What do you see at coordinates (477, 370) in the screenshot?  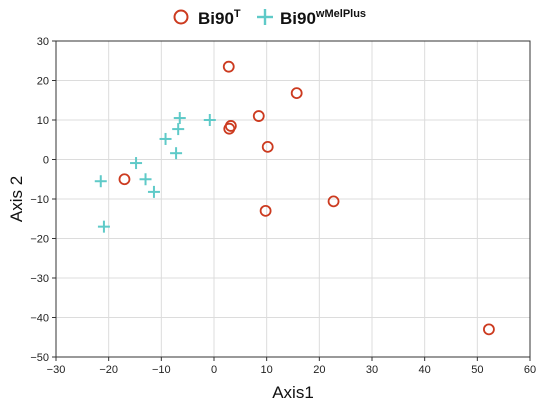 I see `x-tick-label: 50` at bounding box center [477, 370].